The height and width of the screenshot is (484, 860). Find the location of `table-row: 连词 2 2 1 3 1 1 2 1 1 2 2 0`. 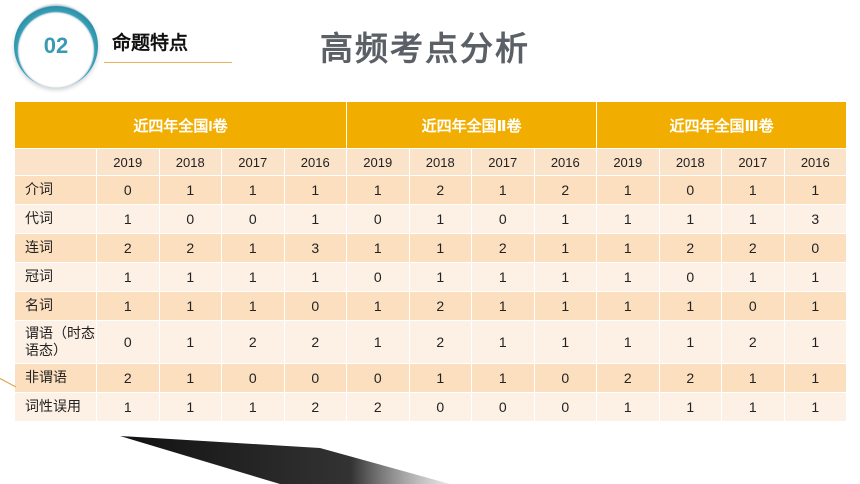

table-row: 连词 2 2 1 3 1 1 2 1 1 2 2 0 is located at coordinates (431, 248).